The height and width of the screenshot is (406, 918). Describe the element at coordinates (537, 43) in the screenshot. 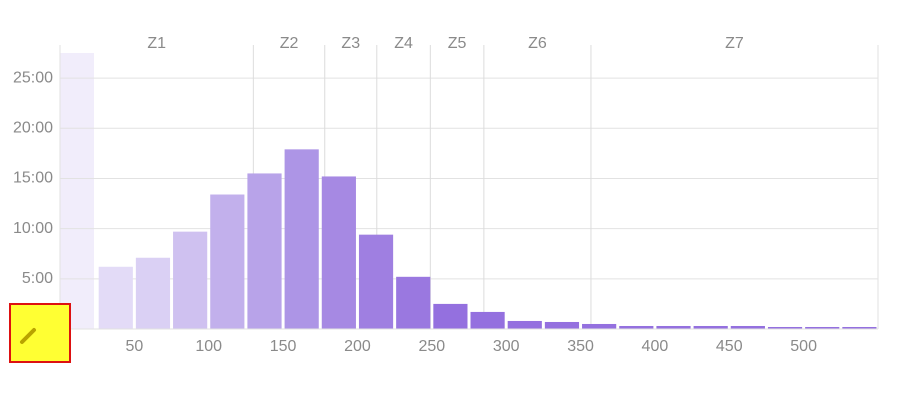

I see `zone-label: Z6` at that location.